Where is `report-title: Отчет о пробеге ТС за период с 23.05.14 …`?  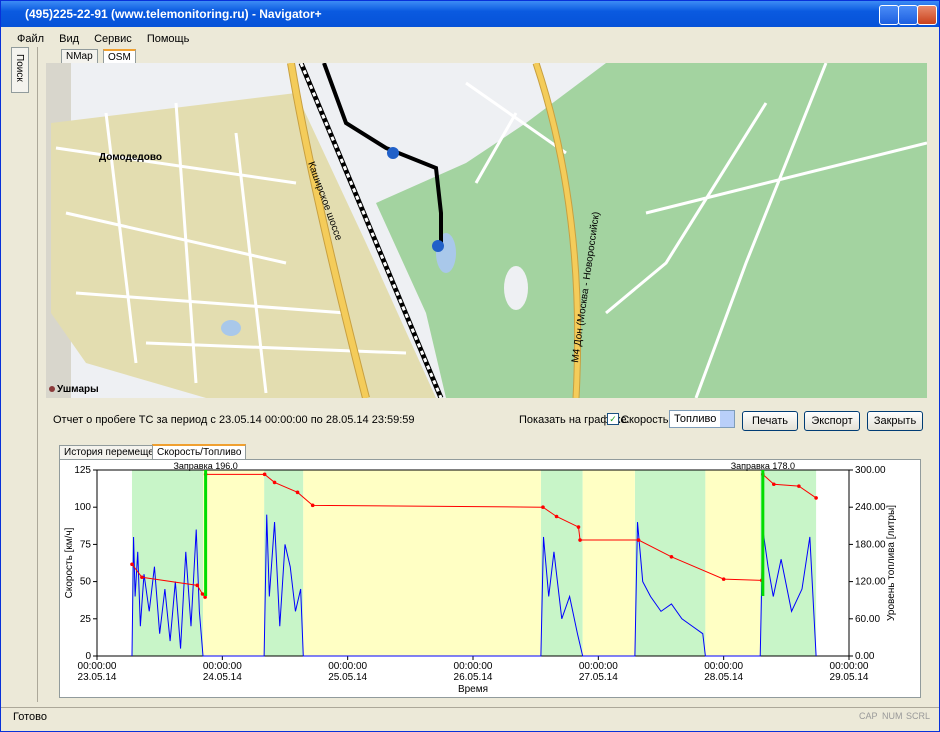
report-title: Отчет о пробеге ТС за период с 23.05.14 … is located at coordinates (234, 420).